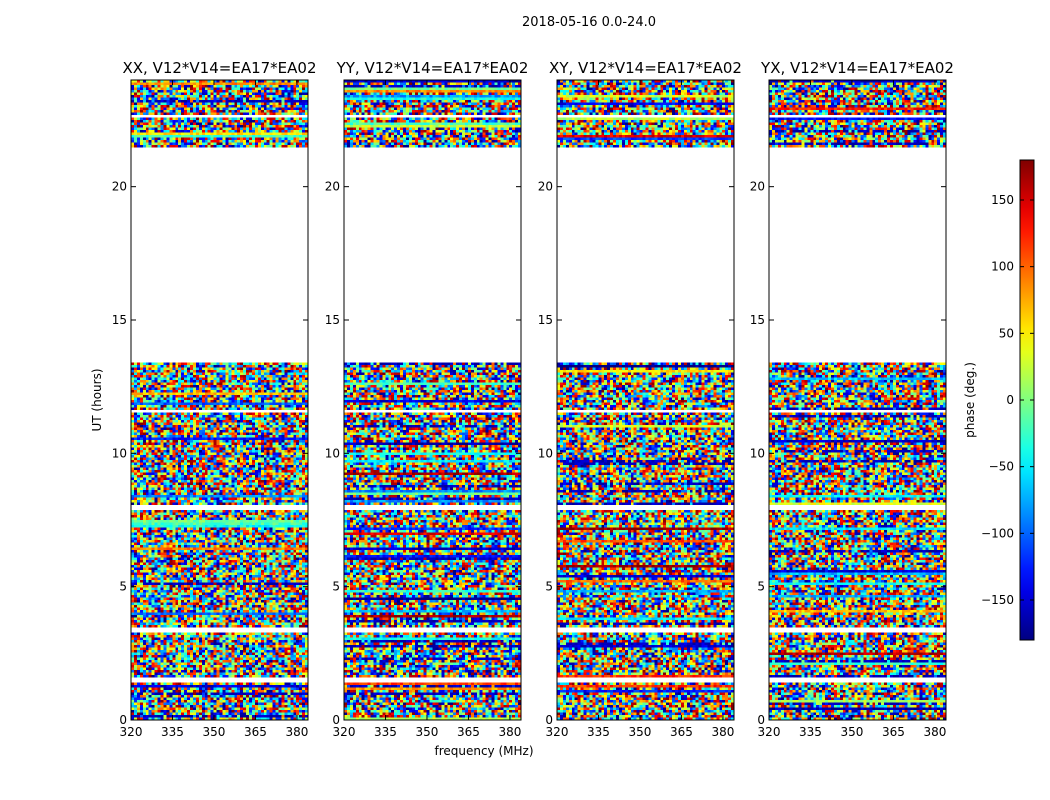  I want to click on colorbar-tick-label: −100, so click(997, 533).